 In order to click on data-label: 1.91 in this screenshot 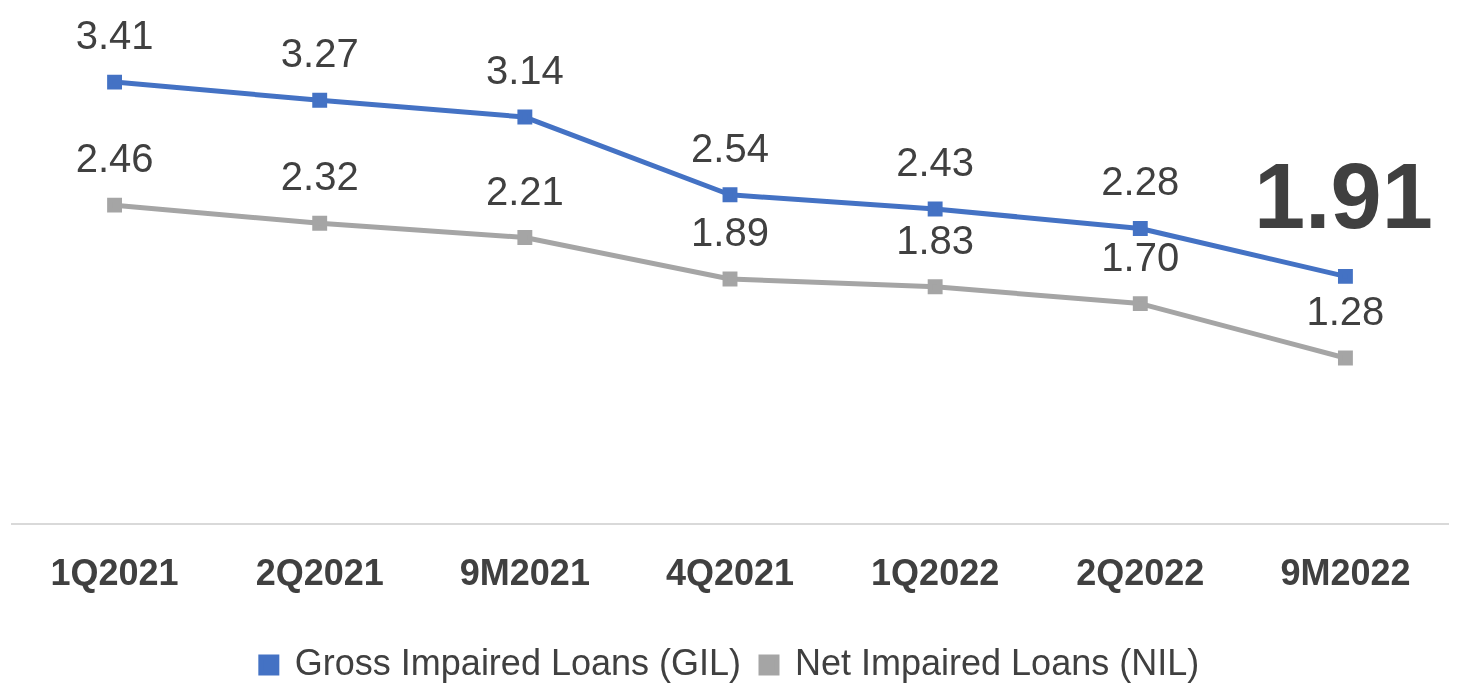, I will do `click(1343, 195)`.